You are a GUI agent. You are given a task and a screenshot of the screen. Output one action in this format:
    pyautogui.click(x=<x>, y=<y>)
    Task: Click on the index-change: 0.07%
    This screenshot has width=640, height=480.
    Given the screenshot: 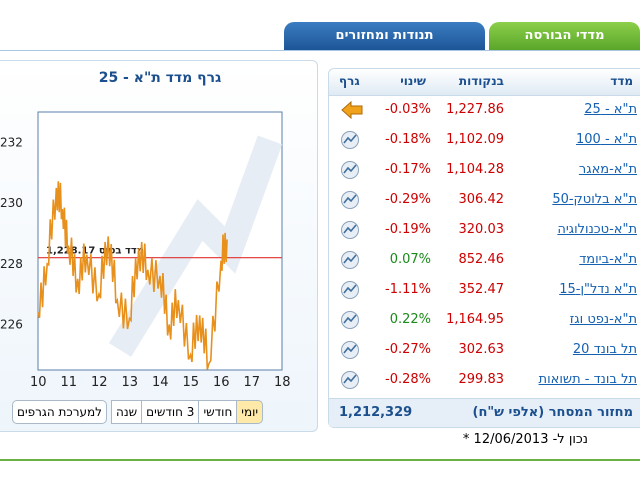 What is the action you would take?
    pyautogui.click(x=410, y=259)
    